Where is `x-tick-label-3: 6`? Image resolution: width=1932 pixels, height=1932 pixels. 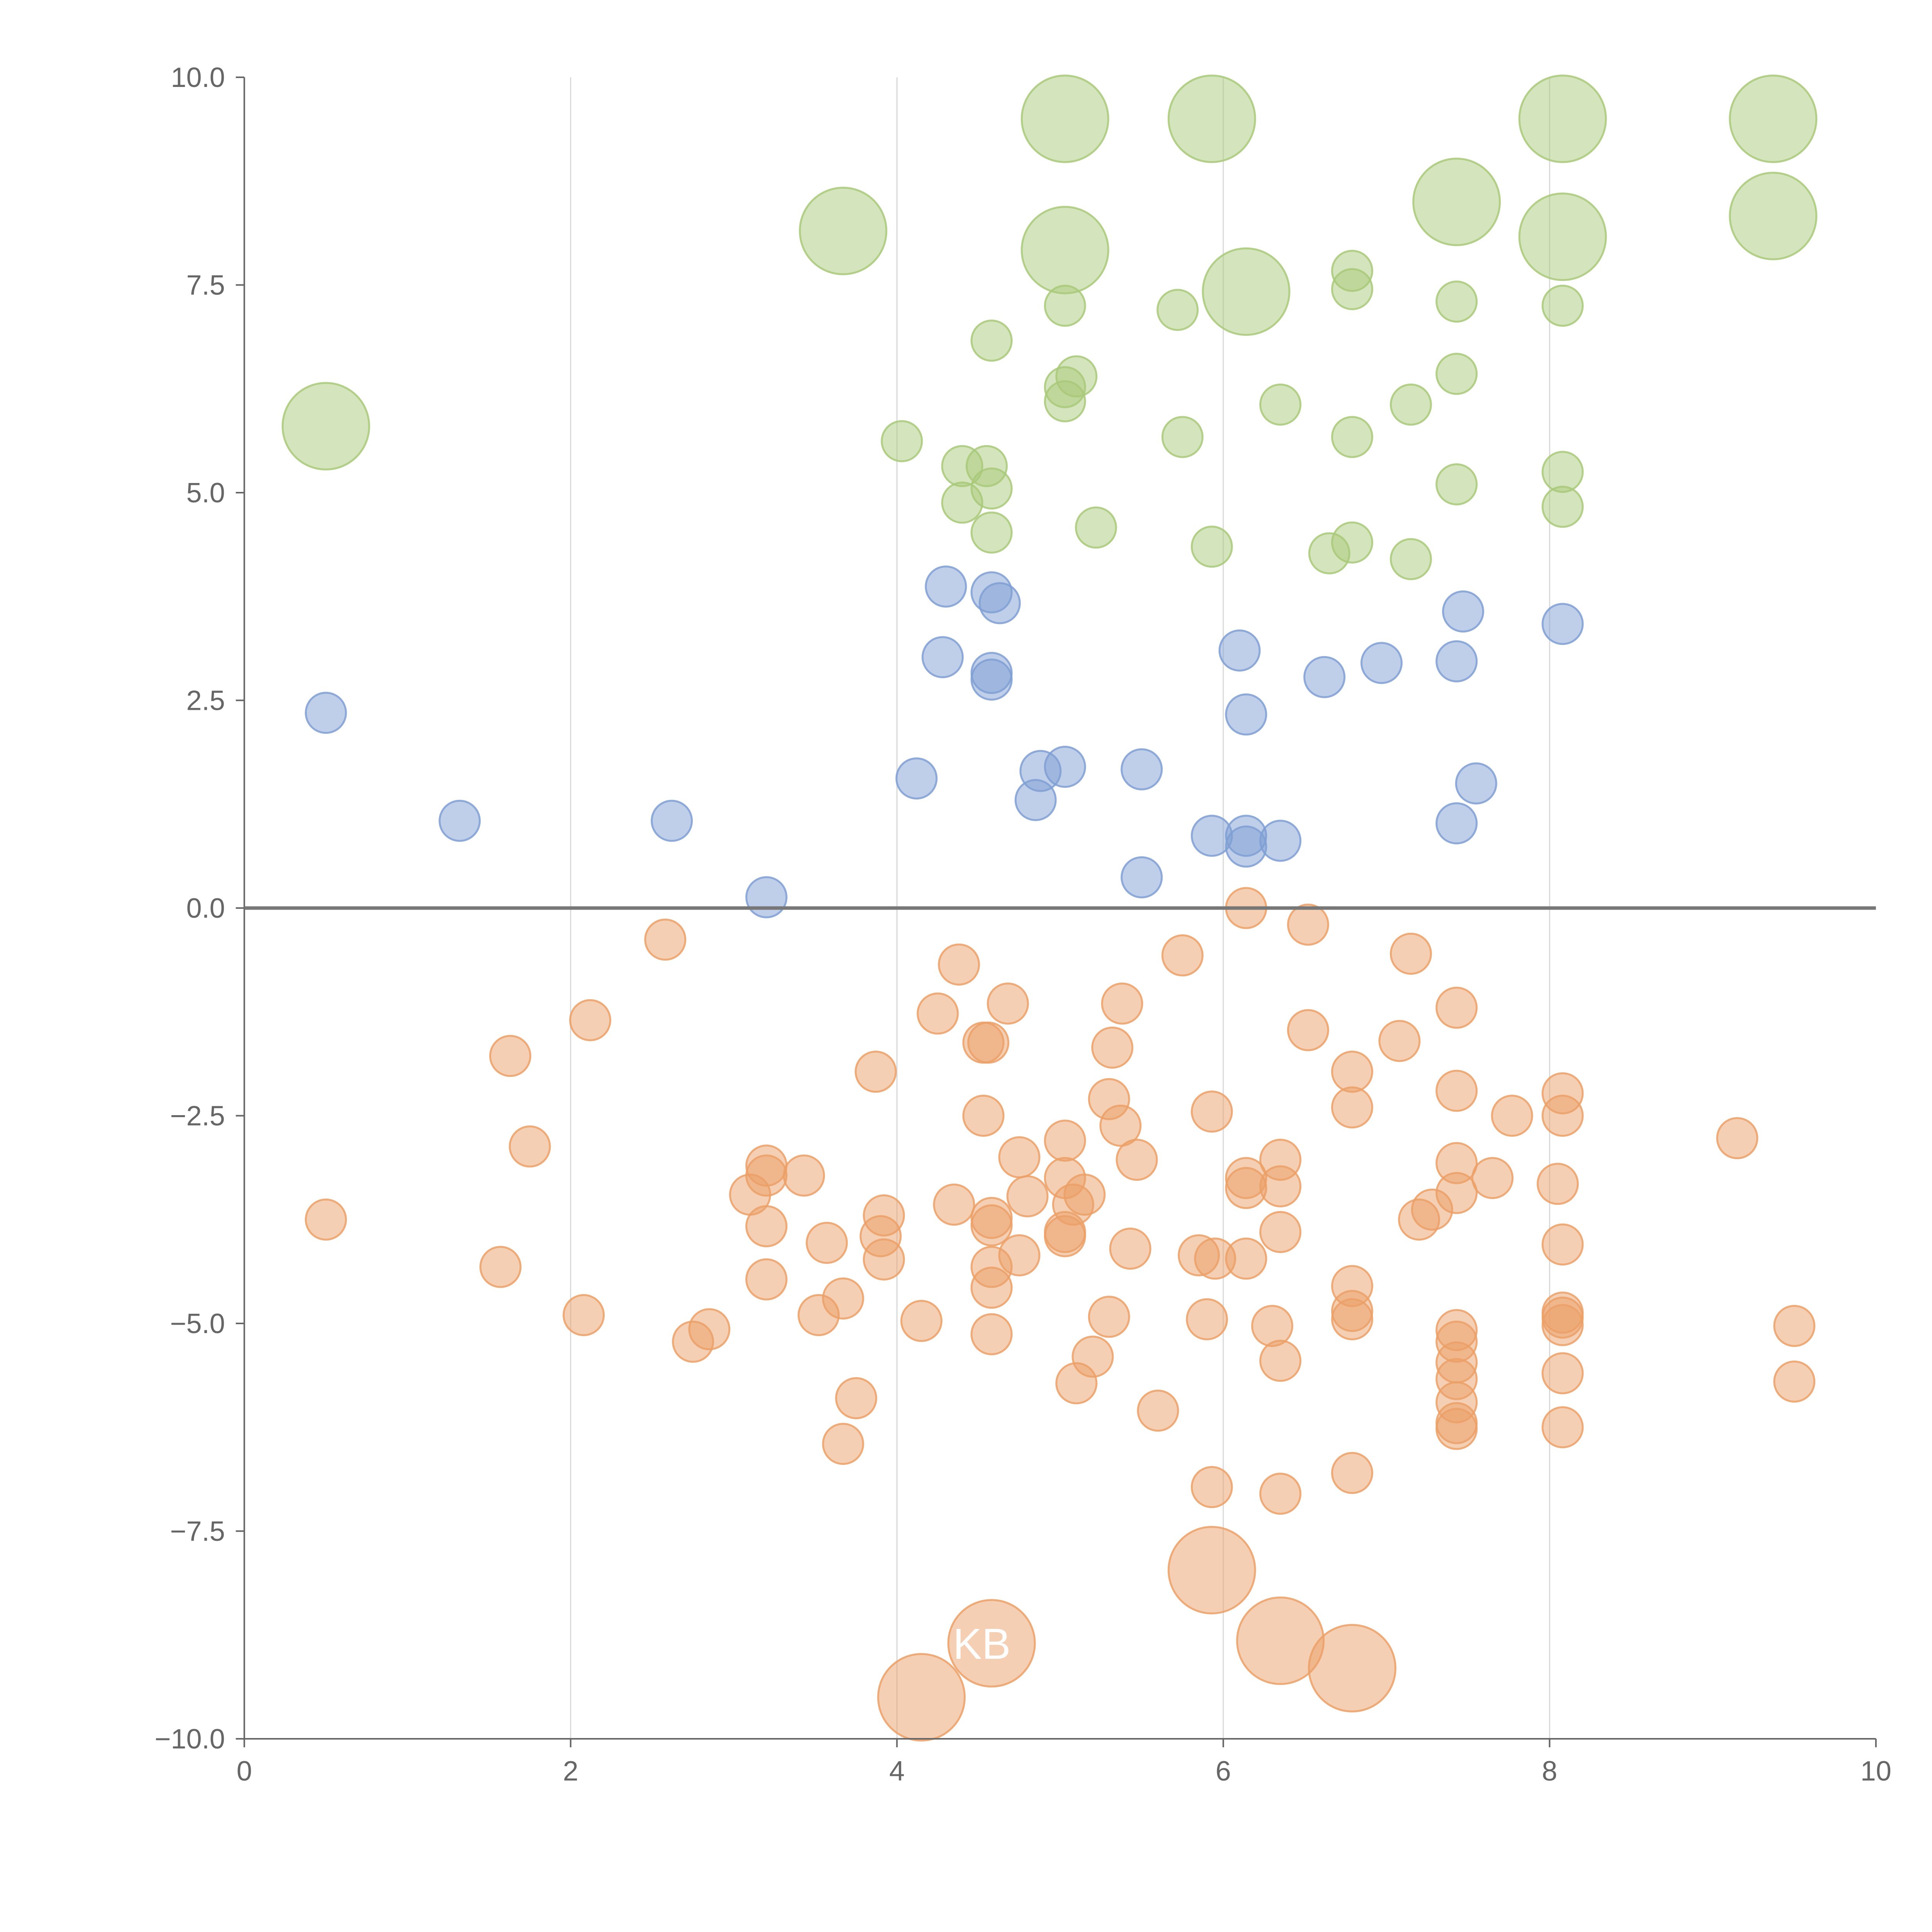 x-tick-label-3: 6 is located at coordinates (1223, 1771).